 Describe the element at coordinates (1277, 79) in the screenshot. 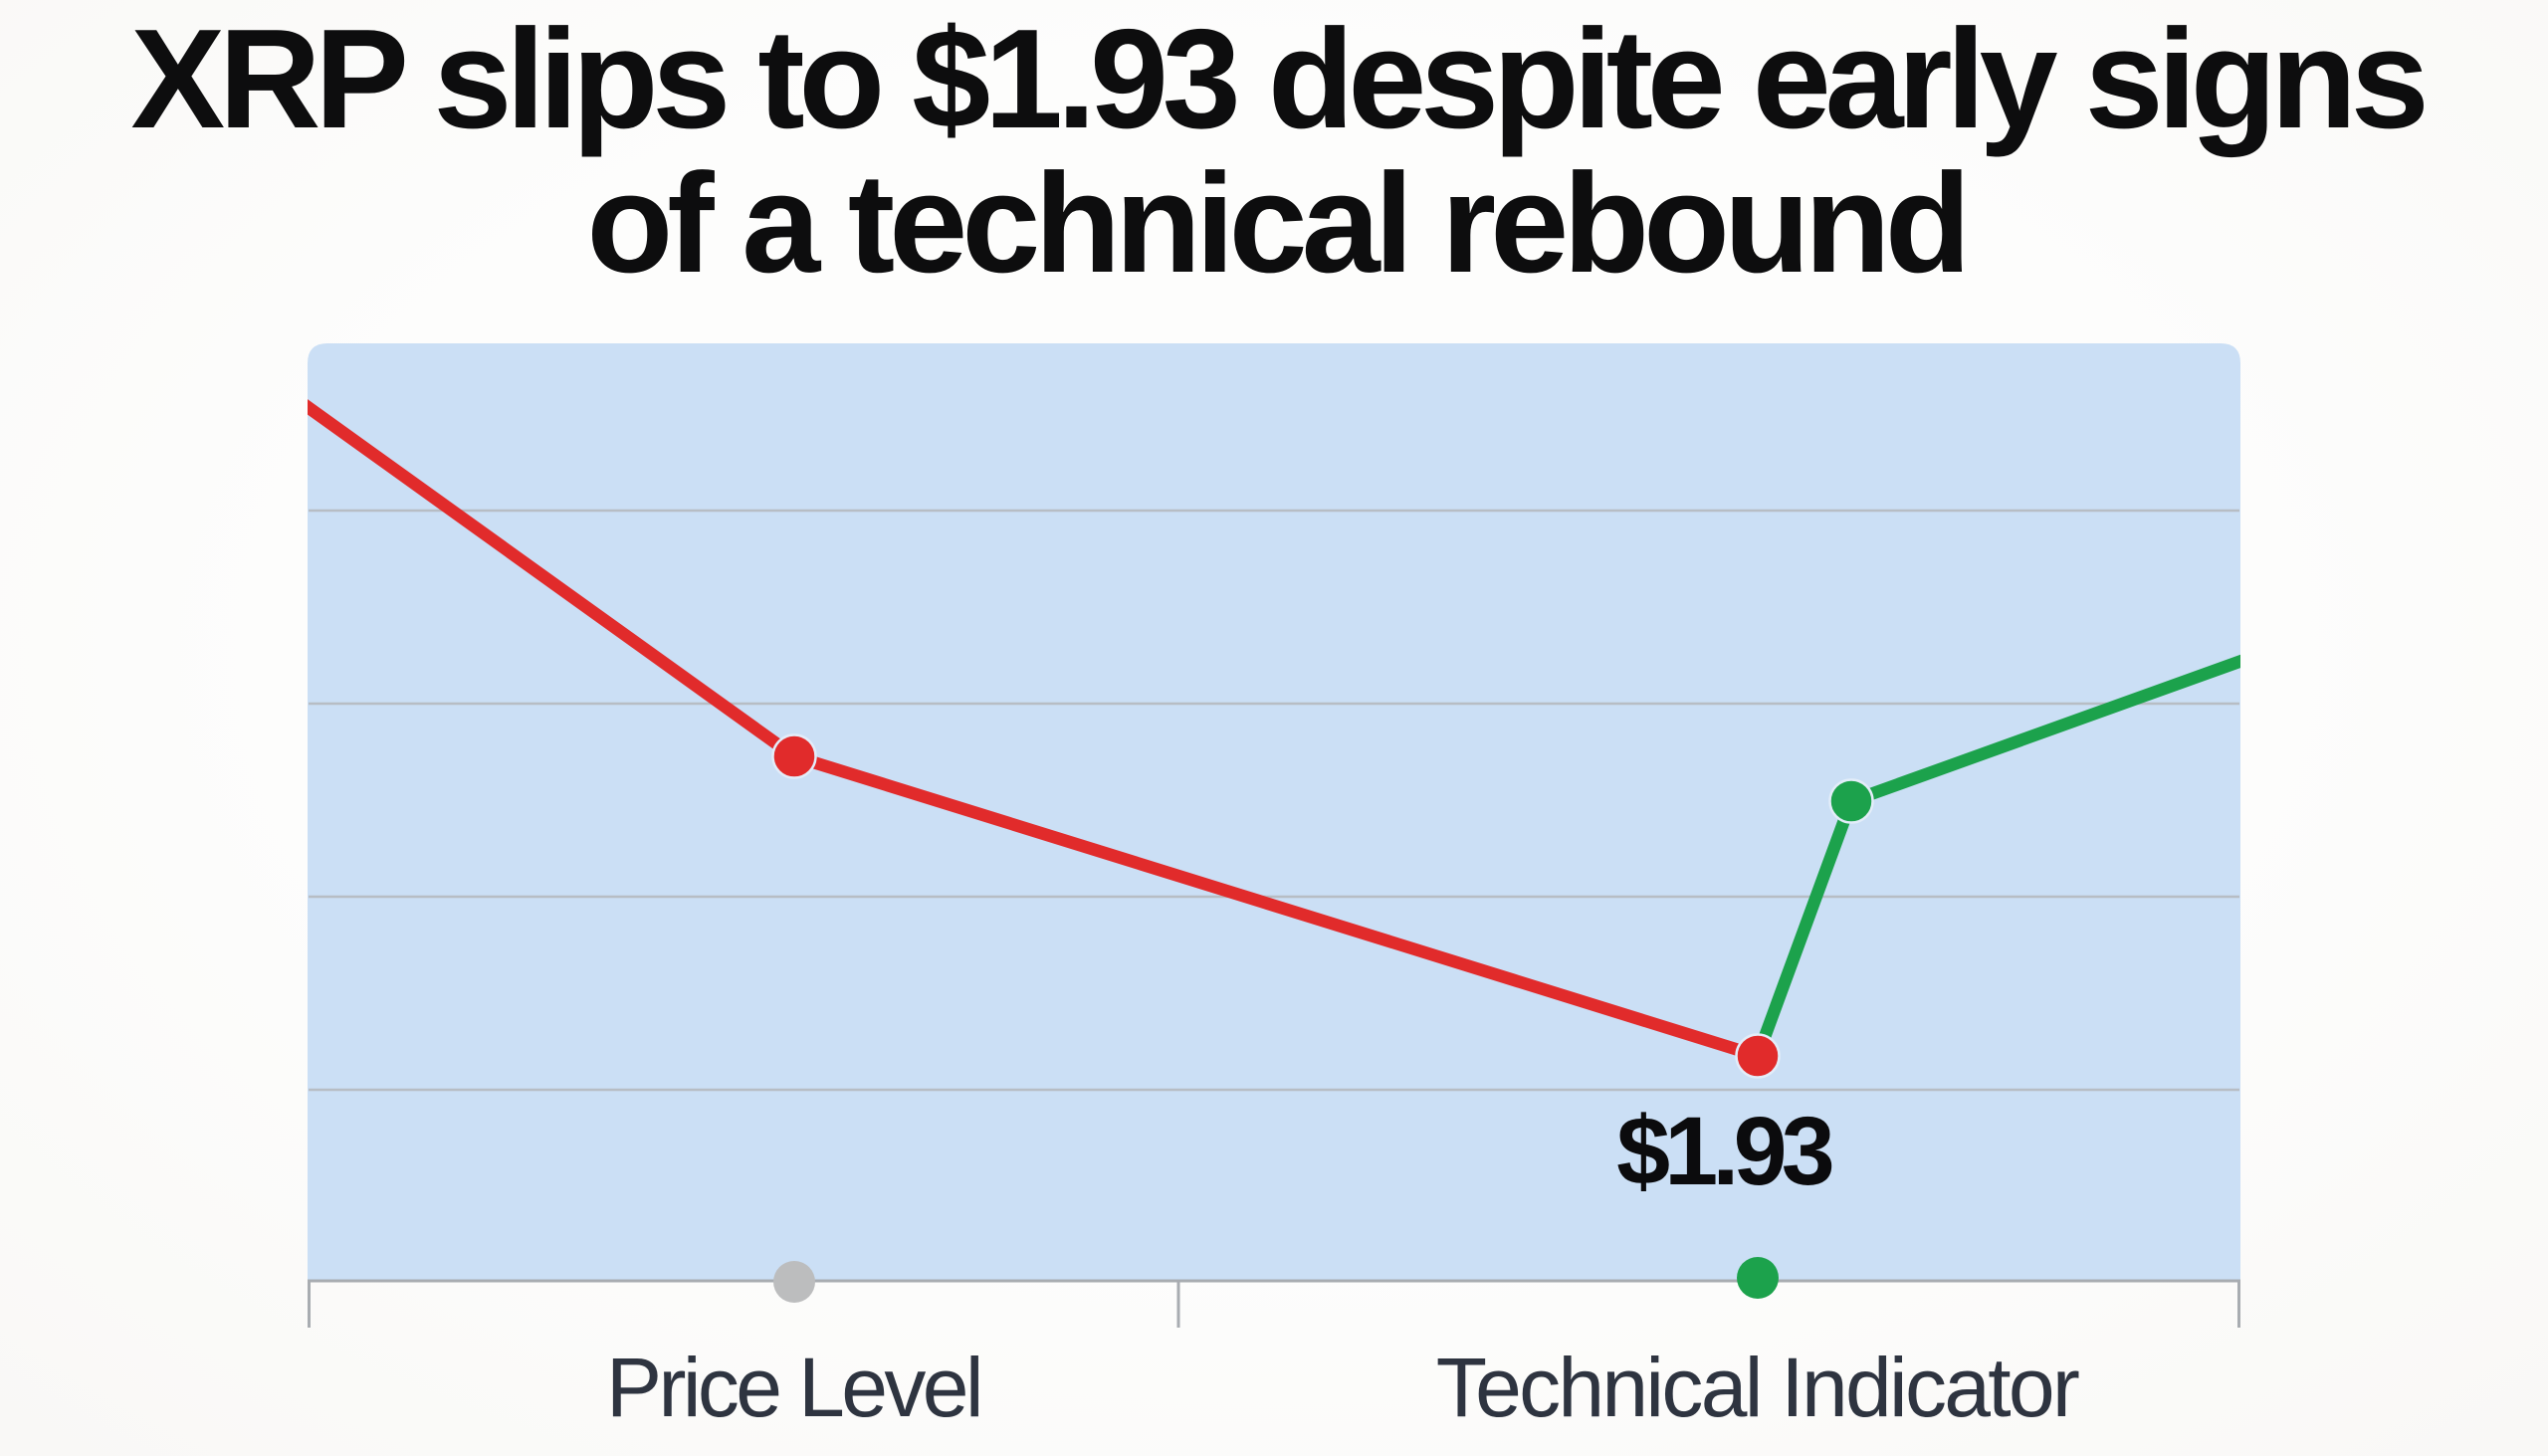

I see `svg-text:XRP slips to $1.93 despite ear: XRP slips to $1.93 despite early signs` at that location.